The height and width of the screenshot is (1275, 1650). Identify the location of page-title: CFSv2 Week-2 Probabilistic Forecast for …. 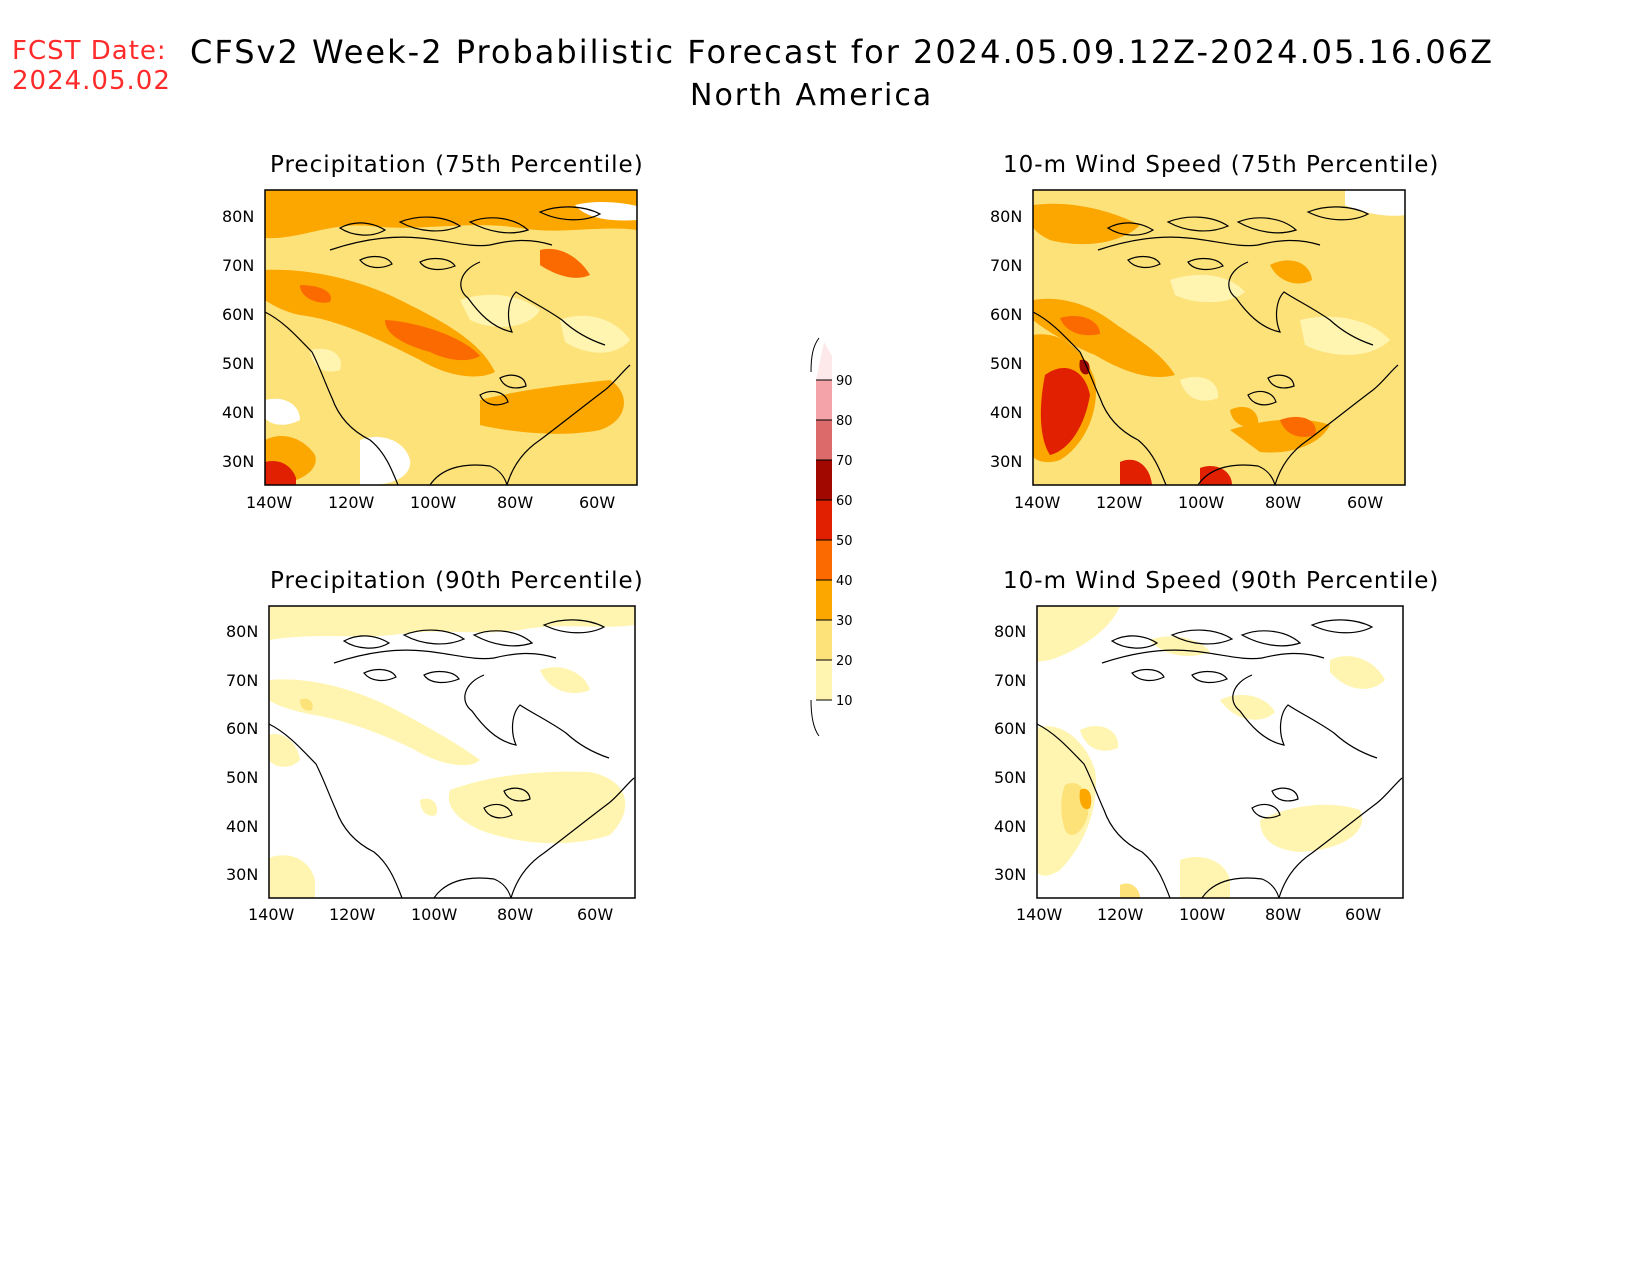
(842, 52).